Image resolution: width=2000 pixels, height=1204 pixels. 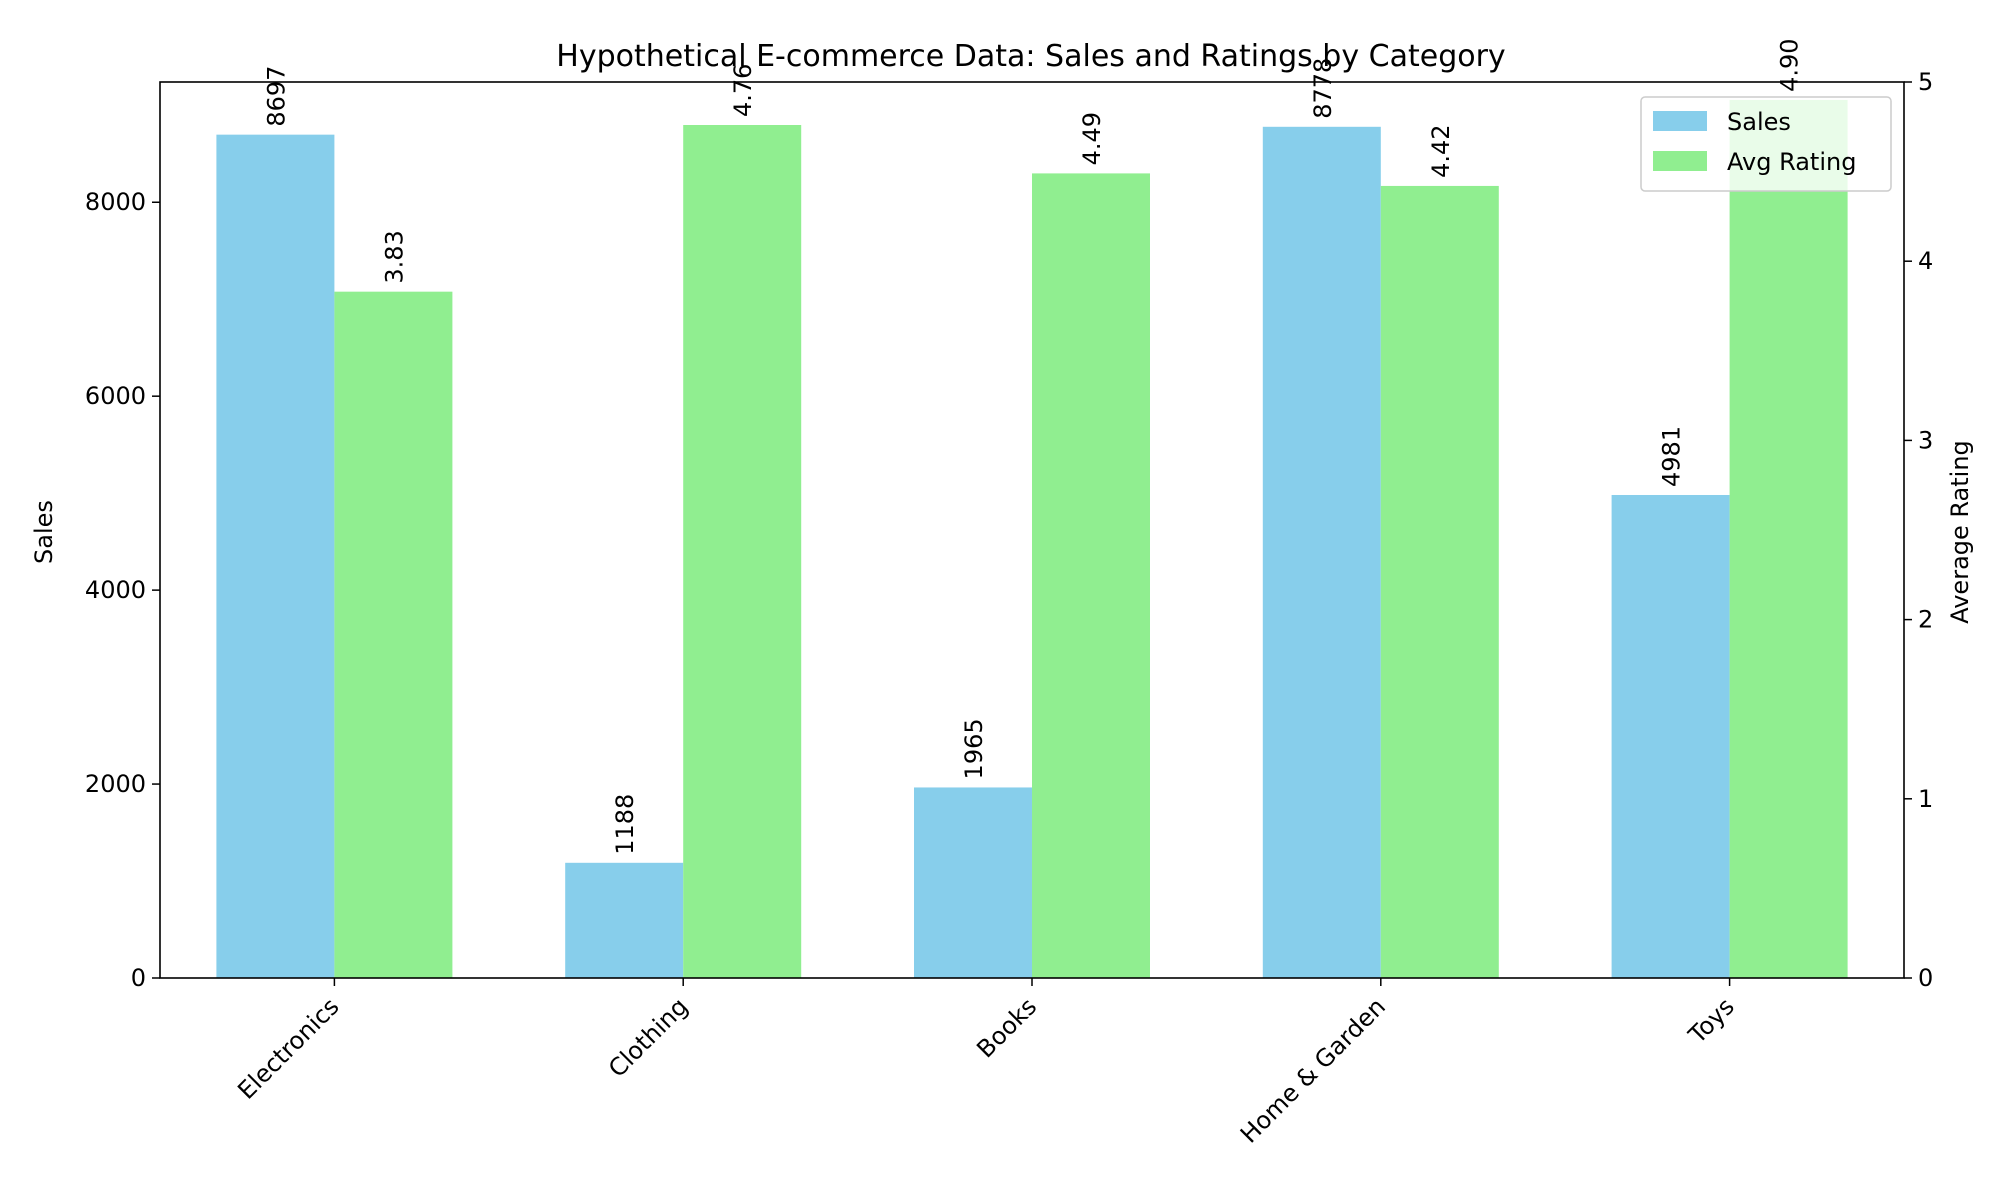 I want to click on data-label: 8778, so click(x=1323, y=88).